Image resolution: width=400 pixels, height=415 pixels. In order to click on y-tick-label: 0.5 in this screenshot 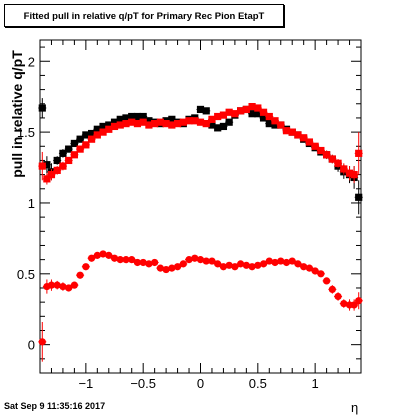, I will do `click(26, 274)`.